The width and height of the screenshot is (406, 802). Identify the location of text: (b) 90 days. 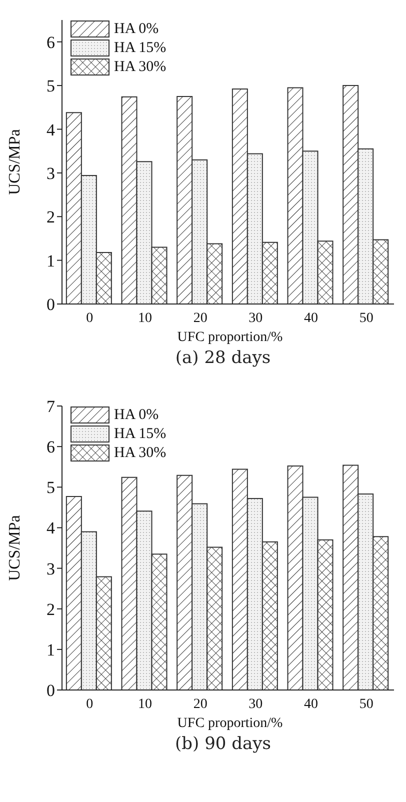
(223, 744).